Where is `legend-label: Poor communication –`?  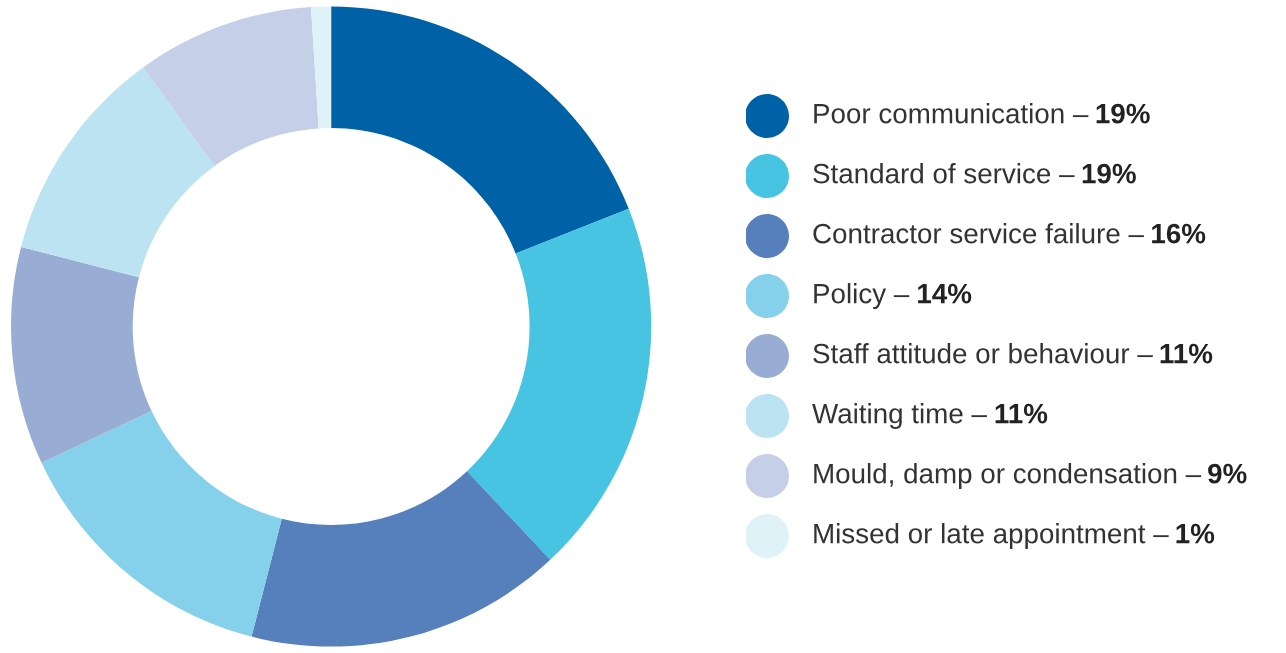
legend-label: Poor communication – is located at coordinates (951, 113).